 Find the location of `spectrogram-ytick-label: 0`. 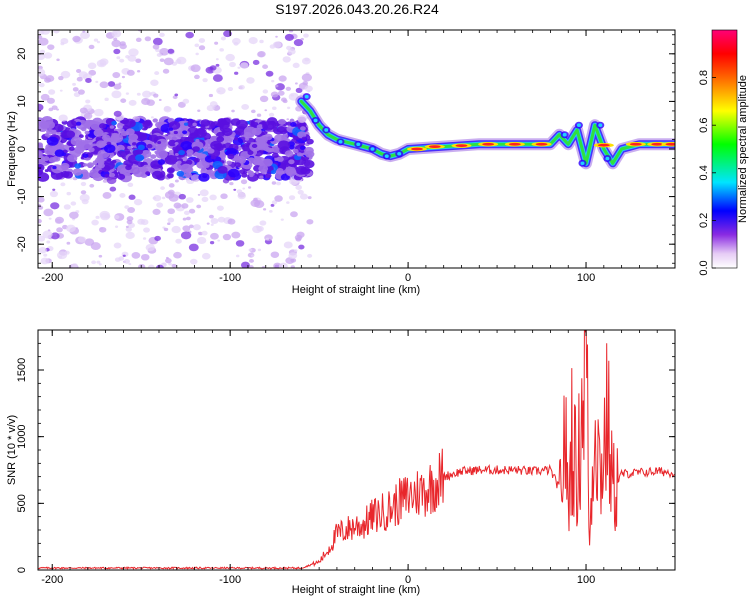

spectrogram-ytick-label: 0 is located at coordinates (22, 149).